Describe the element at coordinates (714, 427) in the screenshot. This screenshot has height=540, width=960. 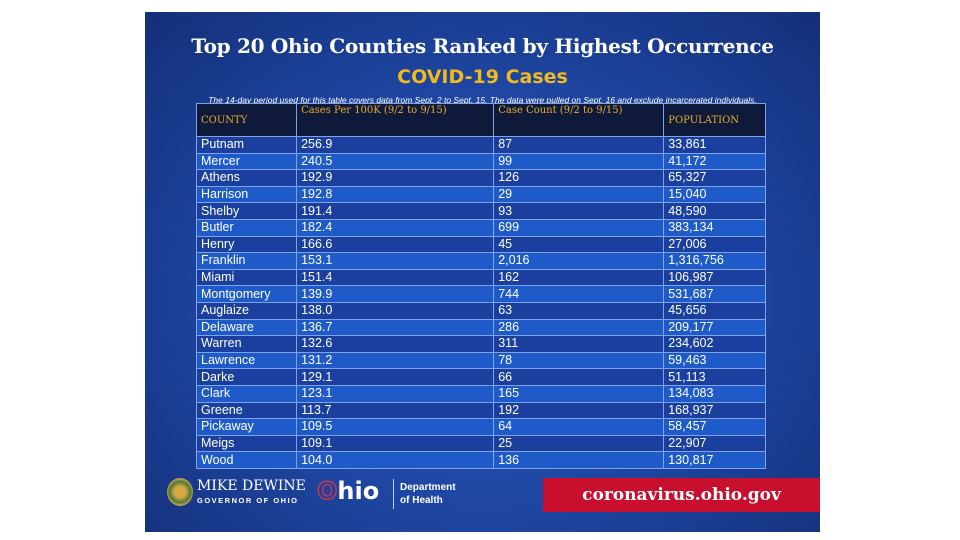
I see `cell-population: 58,457` at that location.